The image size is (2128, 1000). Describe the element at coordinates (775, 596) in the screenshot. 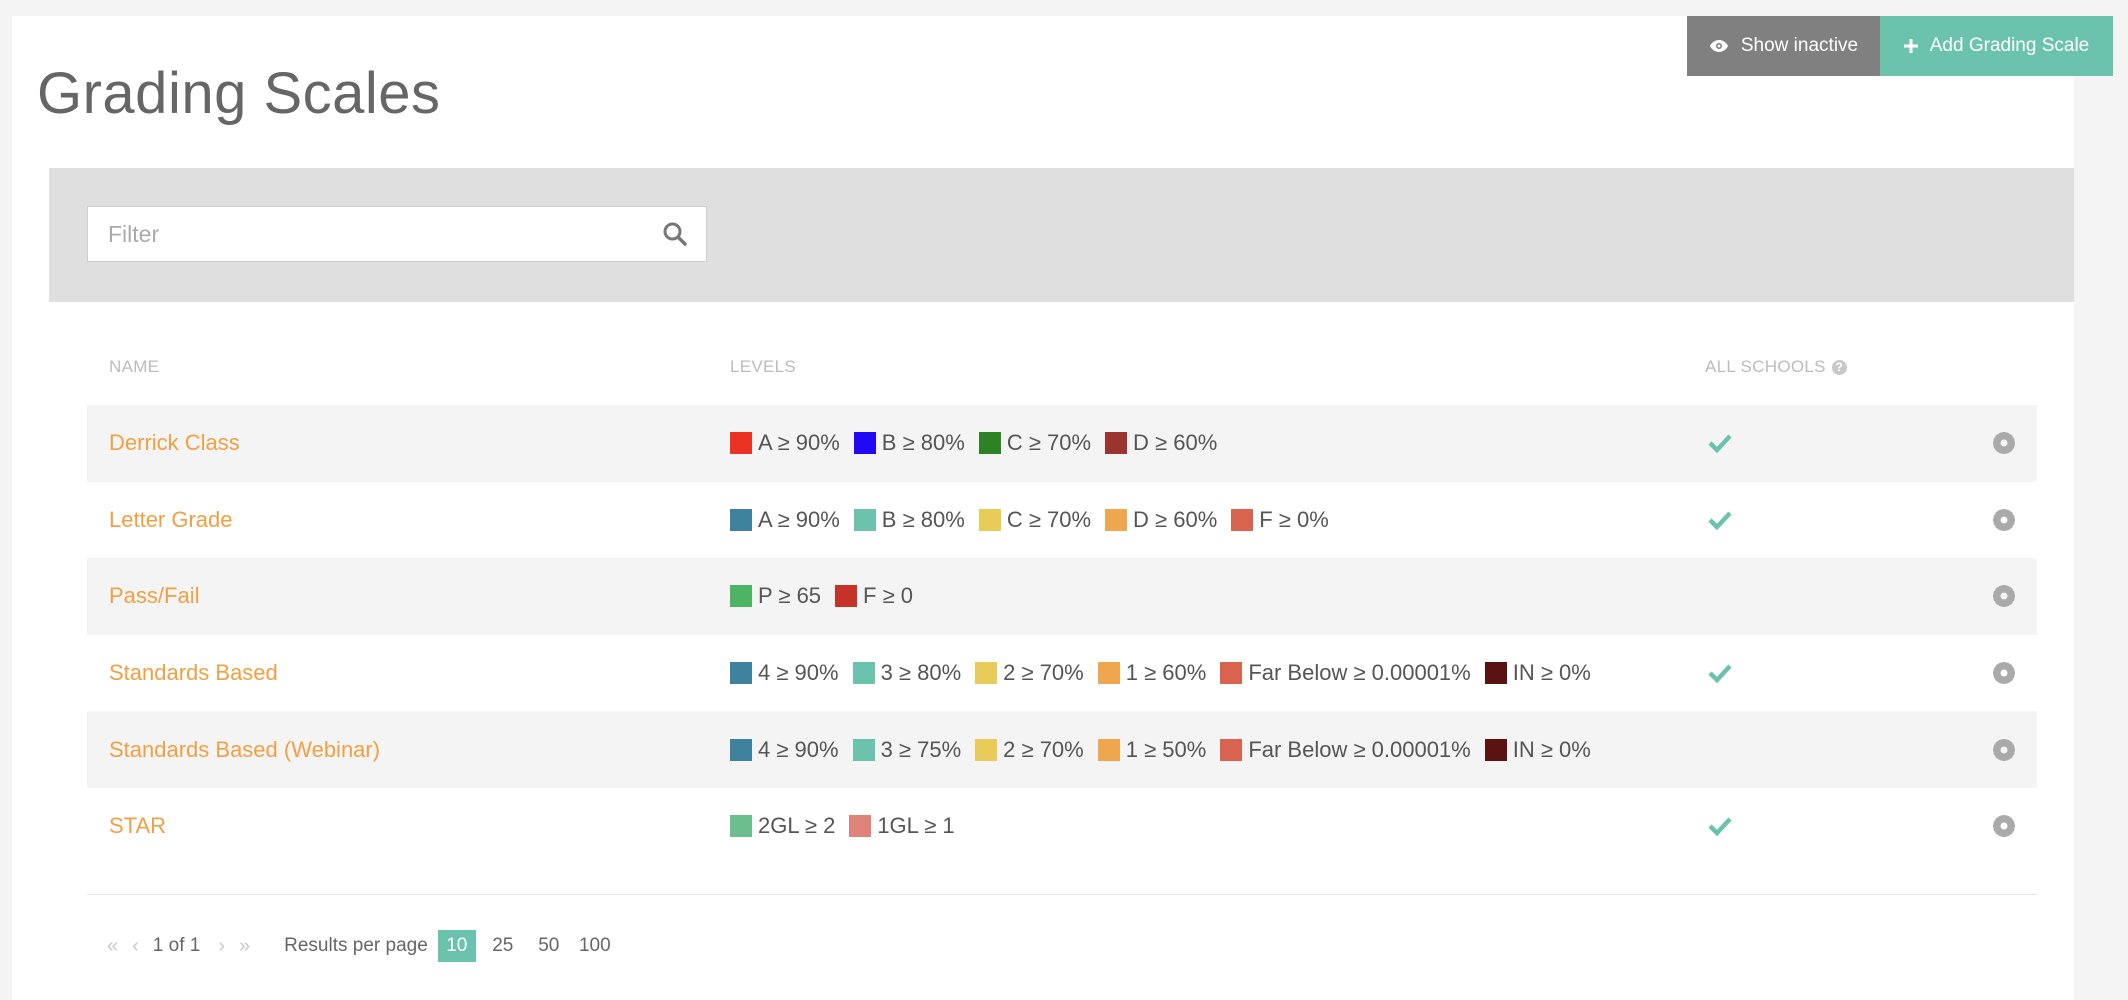

I see `level-item: P ≥ 65` at that location.